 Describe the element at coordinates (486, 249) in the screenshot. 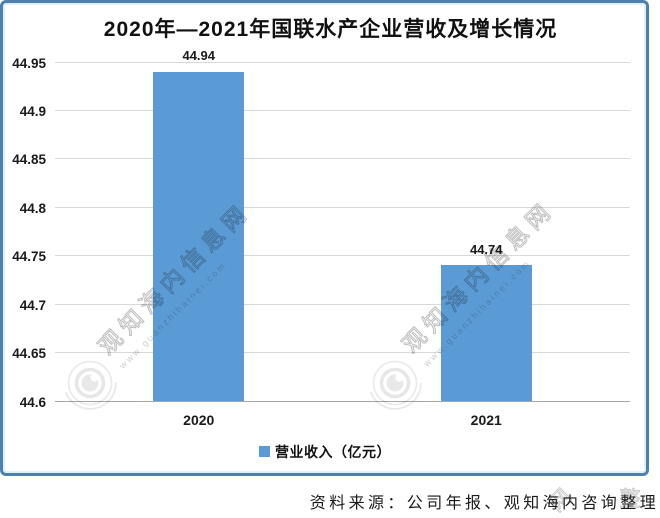

I see `data-label-2021: 44.74` at that location.